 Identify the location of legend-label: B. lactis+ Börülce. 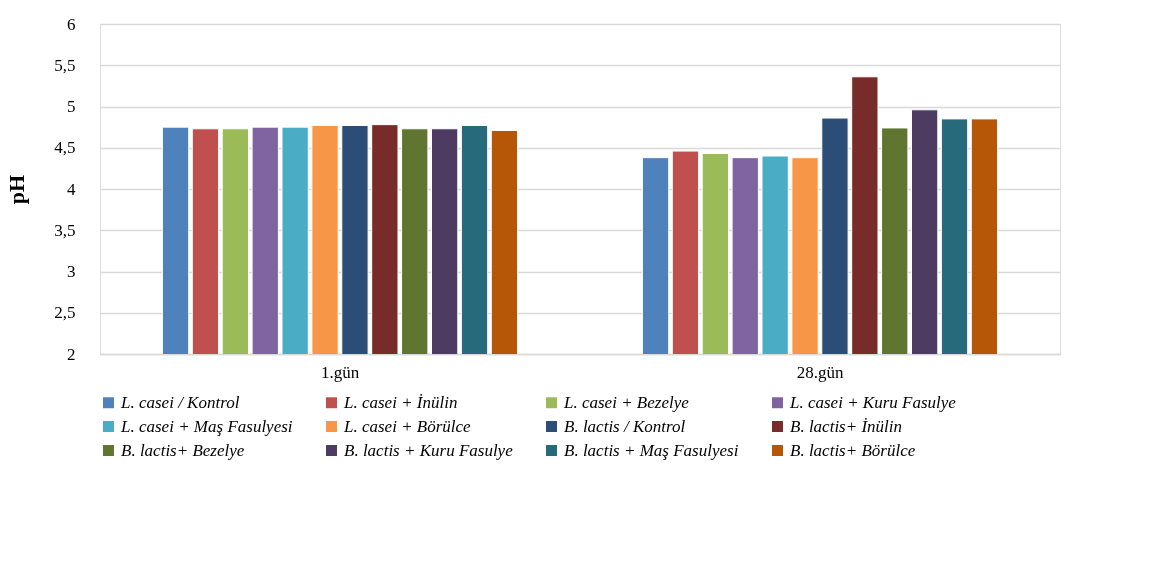
(853, 450).